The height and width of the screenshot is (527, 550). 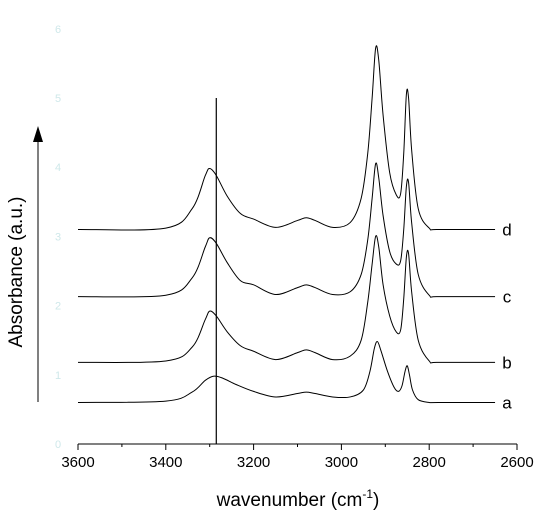 What do you see at coordinates (58, 376) in the screenshot?
I see `faint-y-label-1: 1` at bounding box center [58, 376].